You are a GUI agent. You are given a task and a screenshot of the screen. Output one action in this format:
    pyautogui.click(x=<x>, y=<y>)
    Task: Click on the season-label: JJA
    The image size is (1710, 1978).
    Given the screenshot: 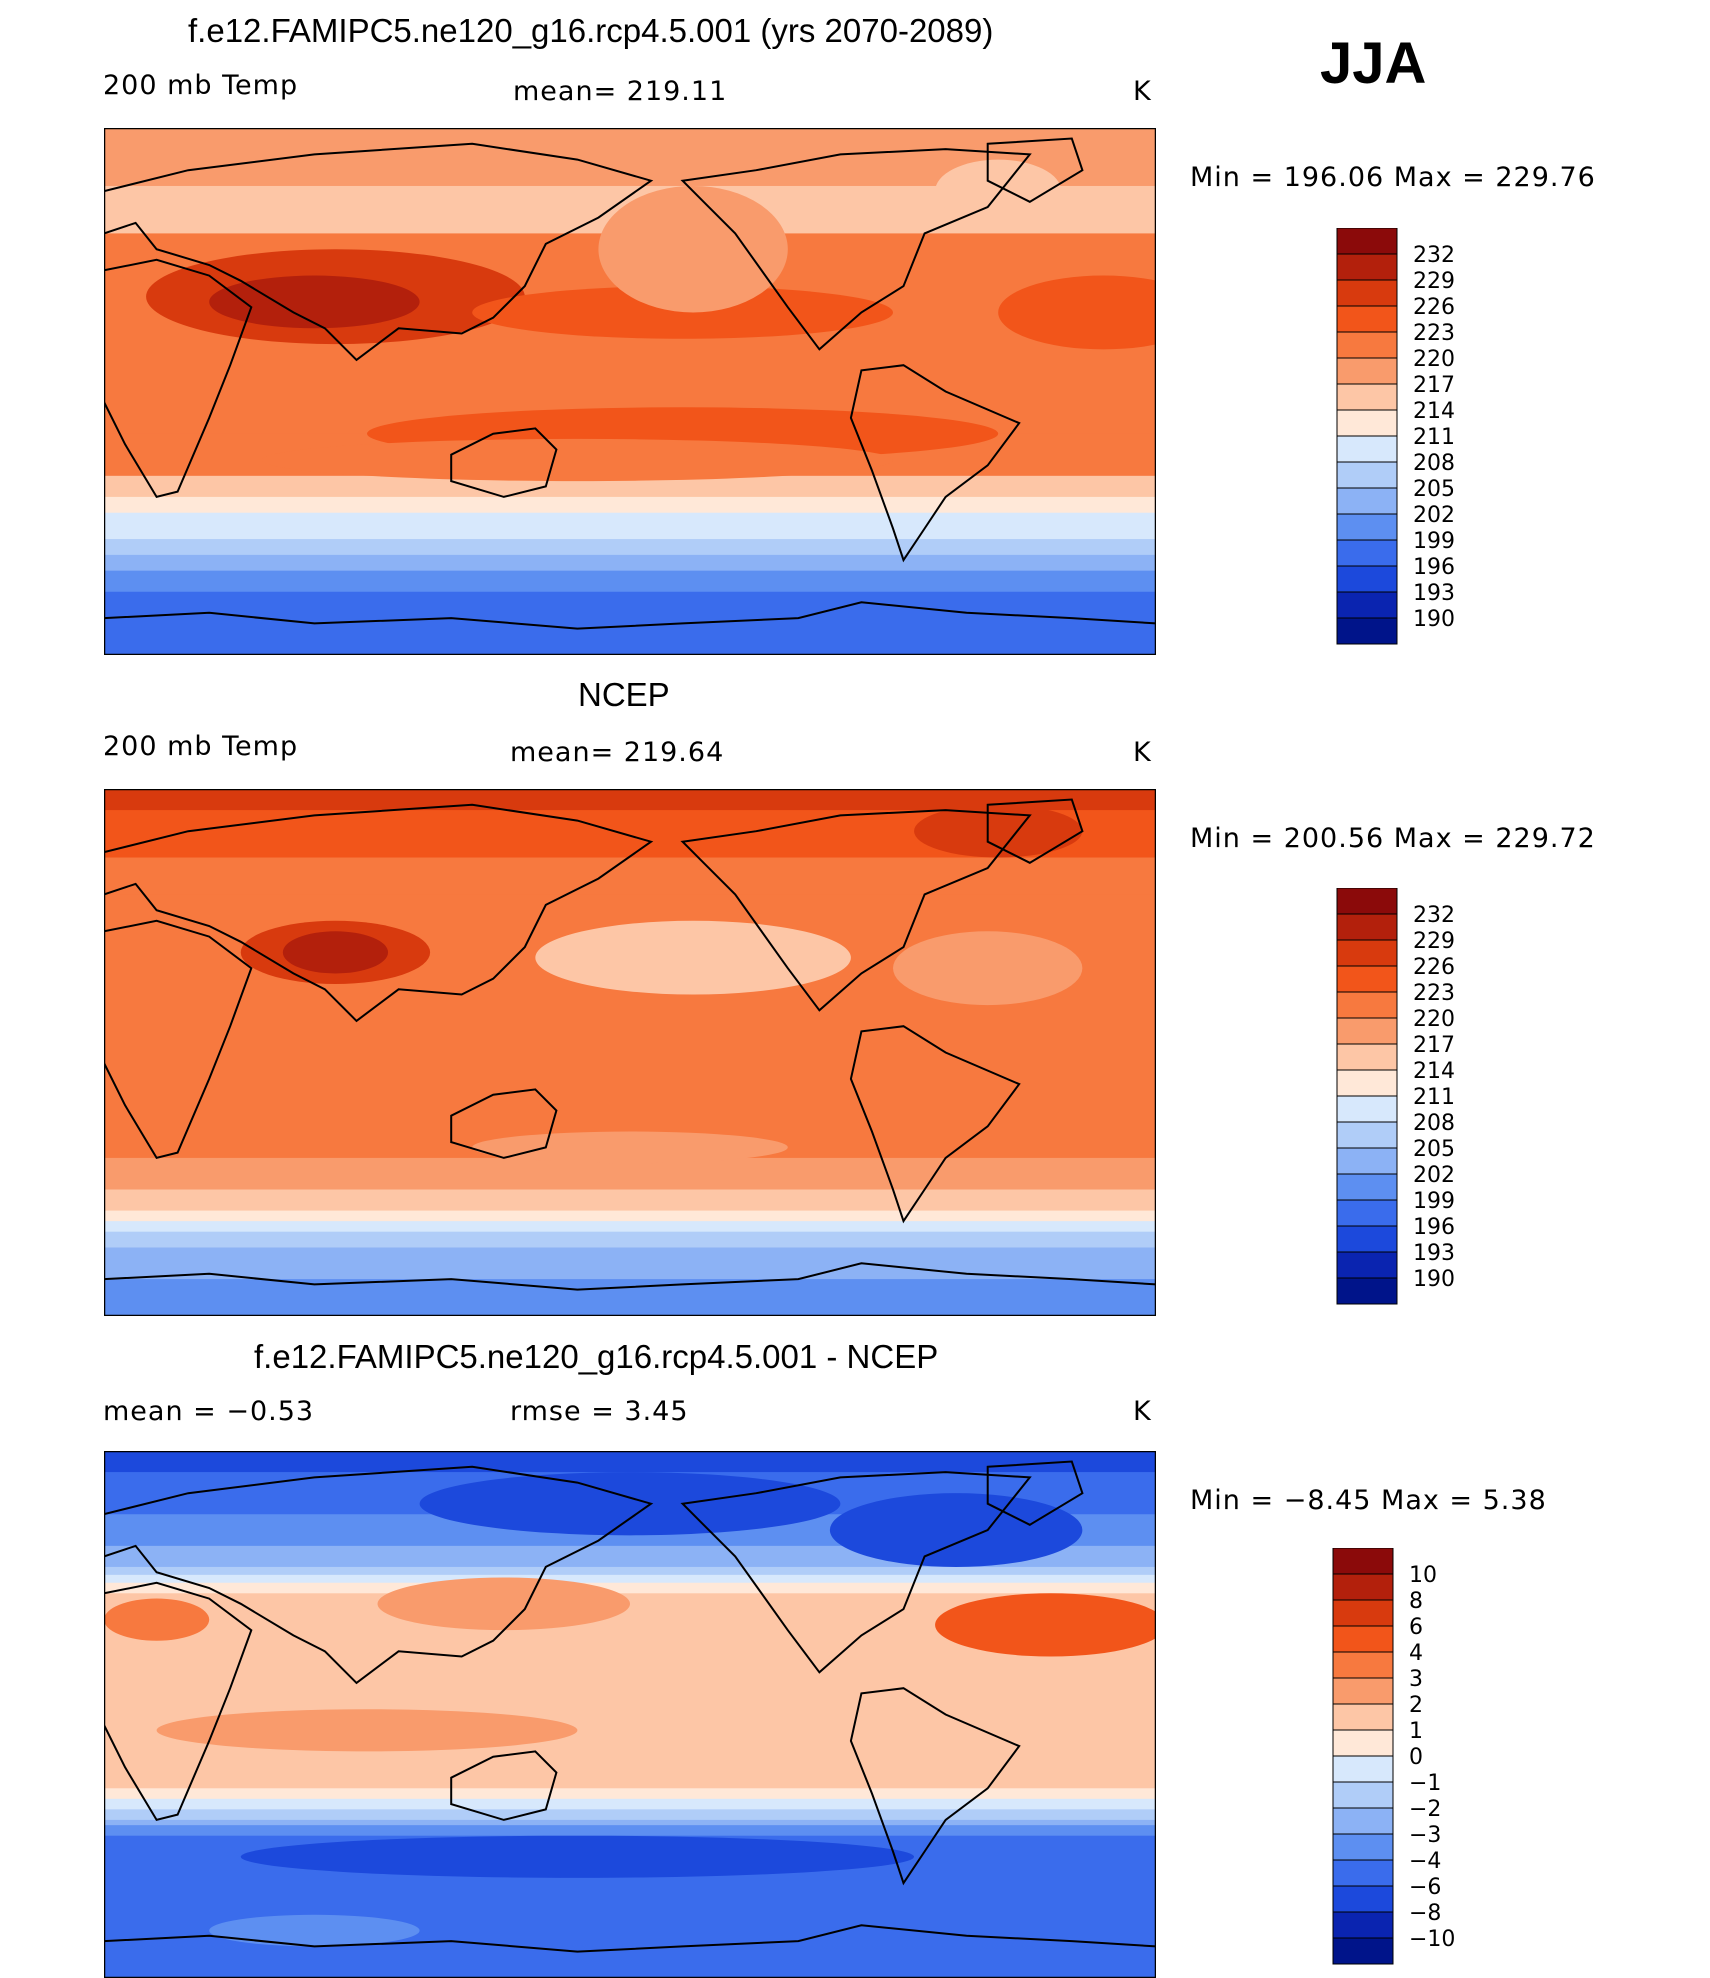 What is the action you would take?
    pyautogui.click(x=1373, y=63)
    